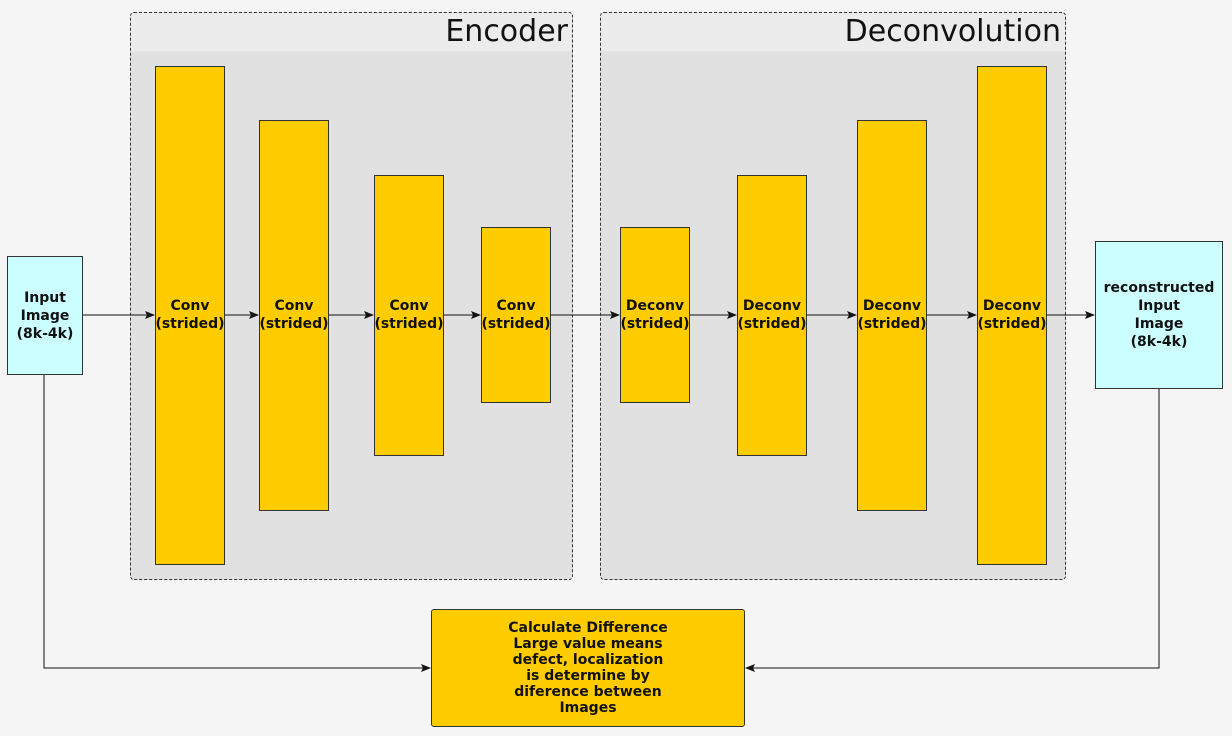 Image resolution: width=1232 pixels, height=736 pixels. Describe the element at coordinates (952, 530) in the screenshot. I see `arrow-output-to-difference` at that location.